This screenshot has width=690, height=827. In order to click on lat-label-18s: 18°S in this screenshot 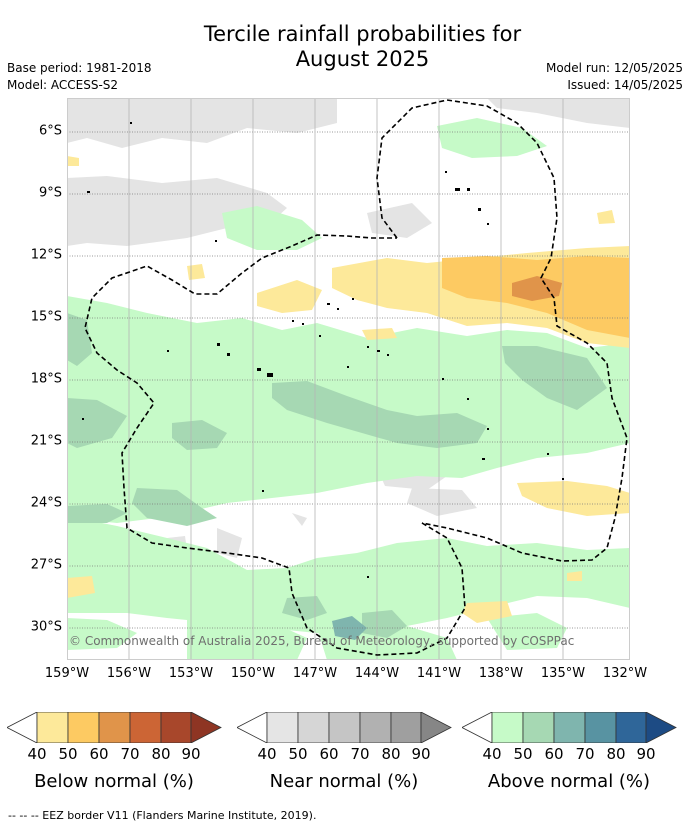, I will do `click(46, 379)`.